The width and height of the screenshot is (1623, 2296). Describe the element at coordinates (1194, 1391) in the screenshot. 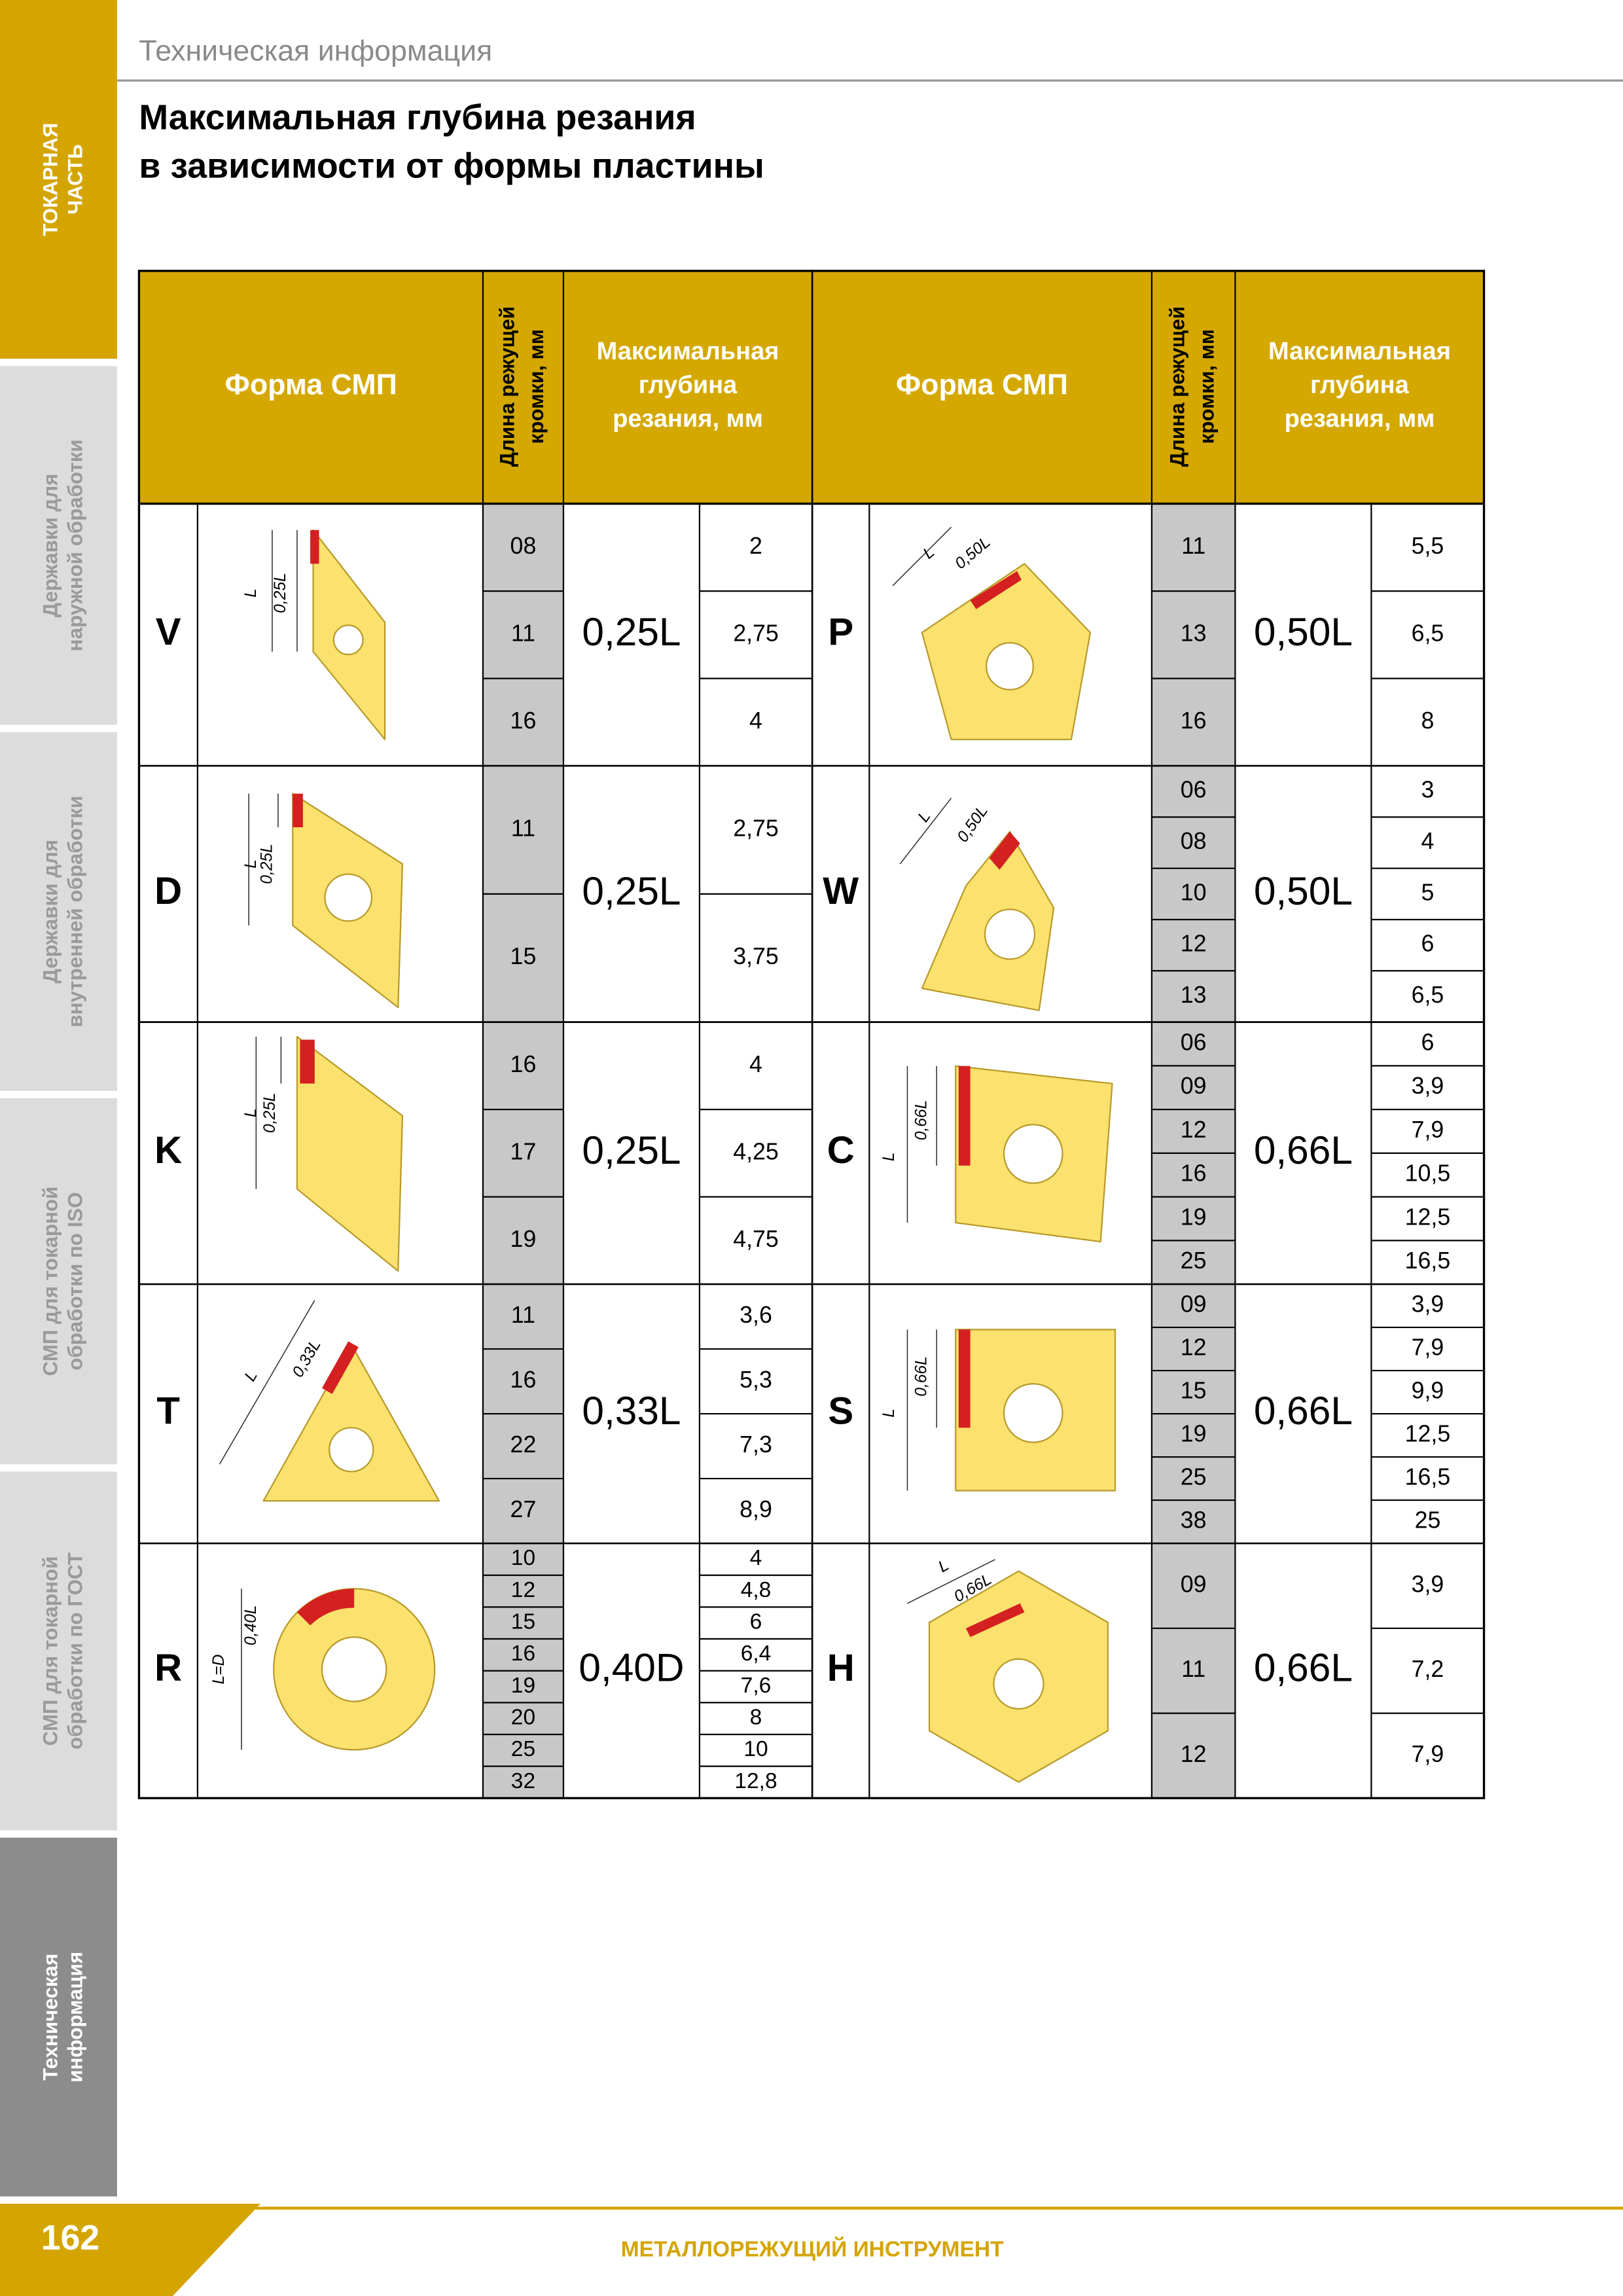

I see `edge-length: 15` at that location.